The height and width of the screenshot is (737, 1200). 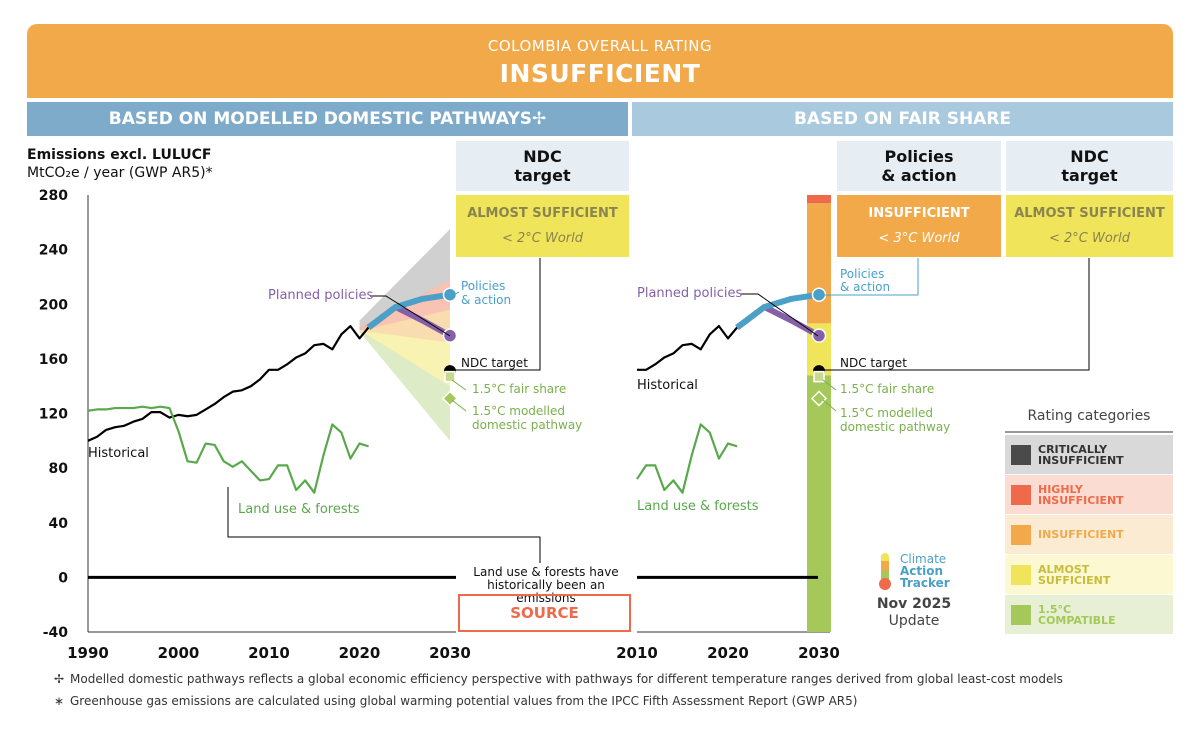 What do you see at coordinates (179, 653) in the screenshot?
I see `x-tick-label: 2000` at bounding box center [179, 653].